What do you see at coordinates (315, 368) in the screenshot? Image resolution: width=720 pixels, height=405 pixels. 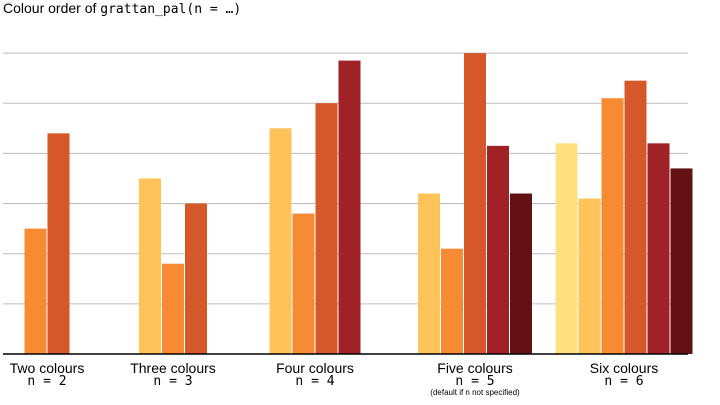 I see `group-name: Four colours` at bounding box center [315, 368].